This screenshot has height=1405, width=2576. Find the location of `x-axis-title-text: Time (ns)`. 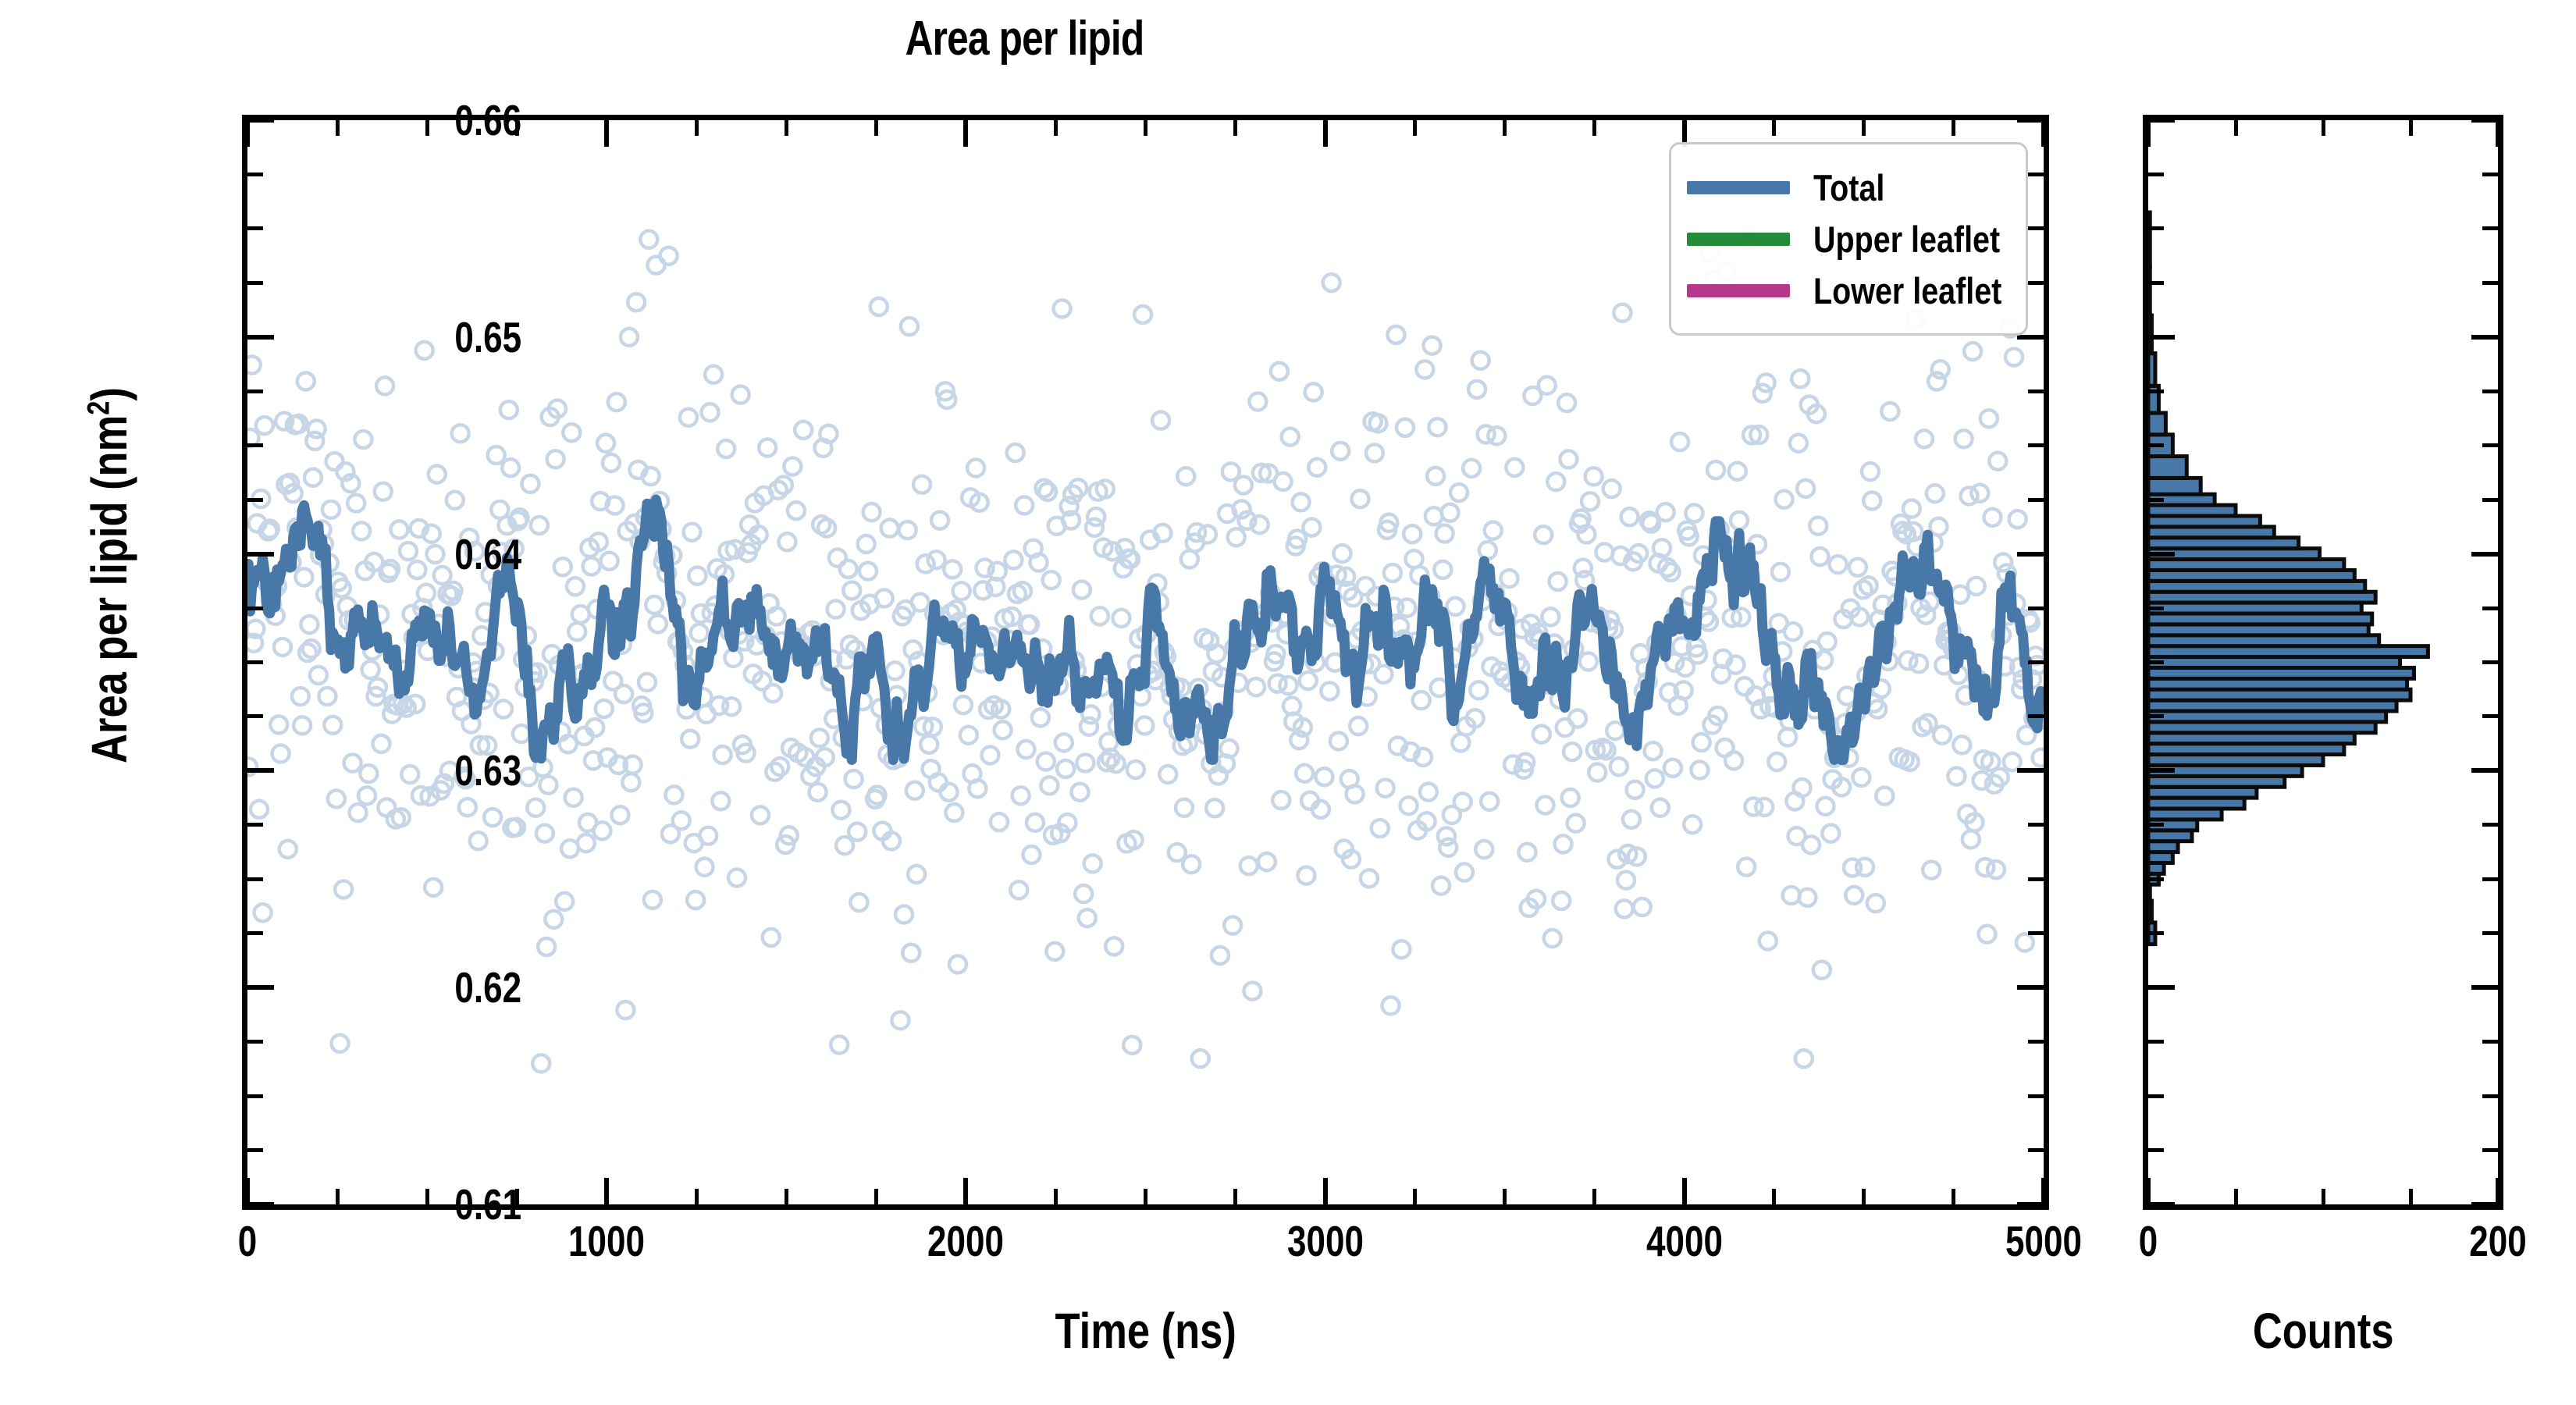

x-axis-title-text: Time (ns) is located at coordinates (1145, 1331).